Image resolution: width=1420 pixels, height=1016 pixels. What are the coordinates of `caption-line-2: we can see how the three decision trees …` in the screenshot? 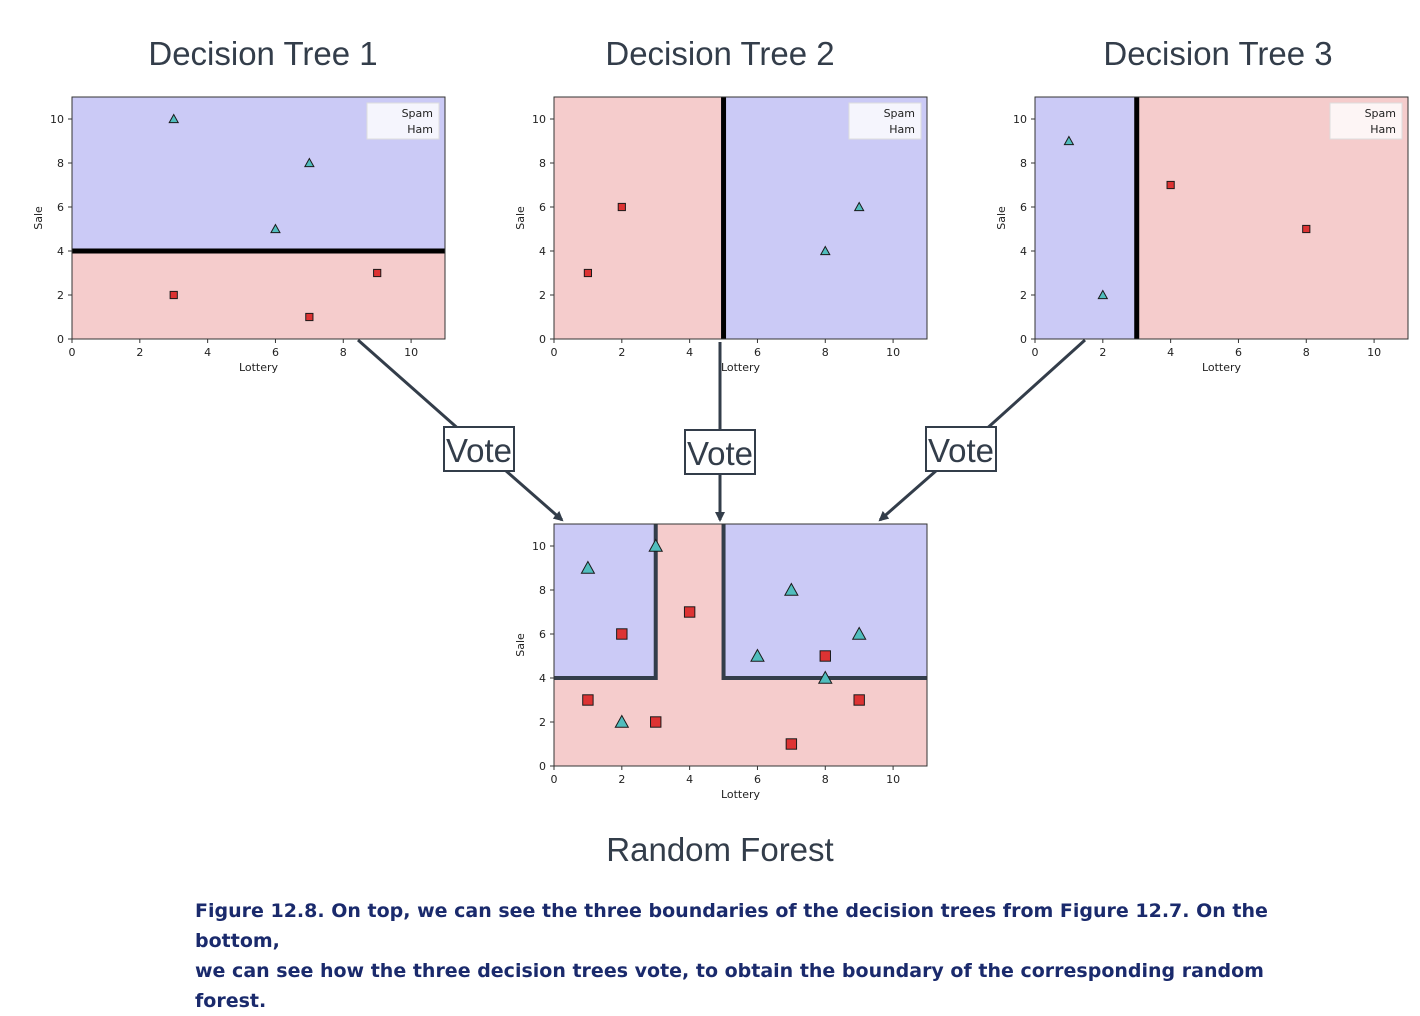 It's located at (729, 986).